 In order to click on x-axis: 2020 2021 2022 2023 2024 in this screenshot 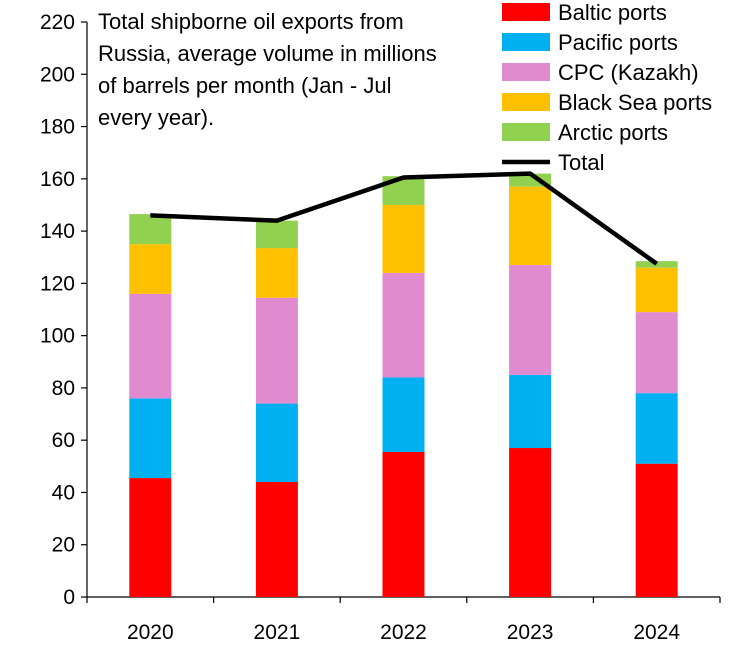, I will do `click(403, 620)`.